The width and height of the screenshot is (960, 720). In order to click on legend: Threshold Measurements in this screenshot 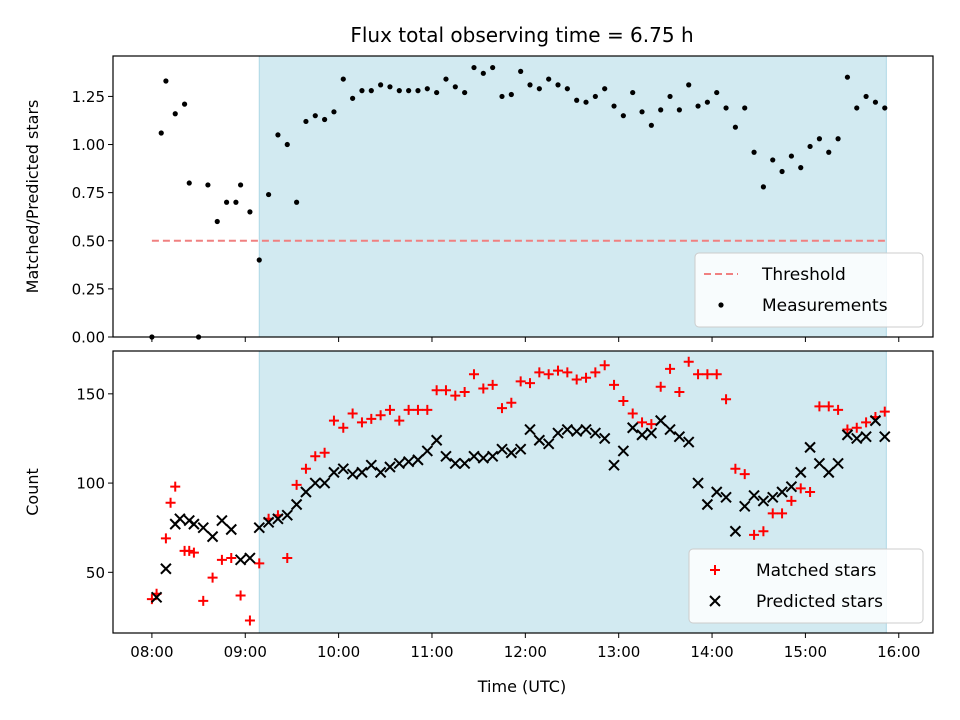, I will do `click(809, 290)`.